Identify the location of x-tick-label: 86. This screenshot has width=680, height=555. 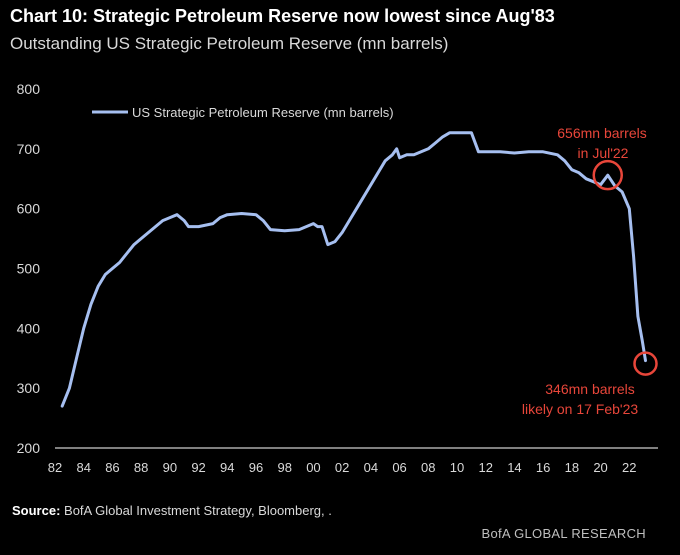
(112, 467).